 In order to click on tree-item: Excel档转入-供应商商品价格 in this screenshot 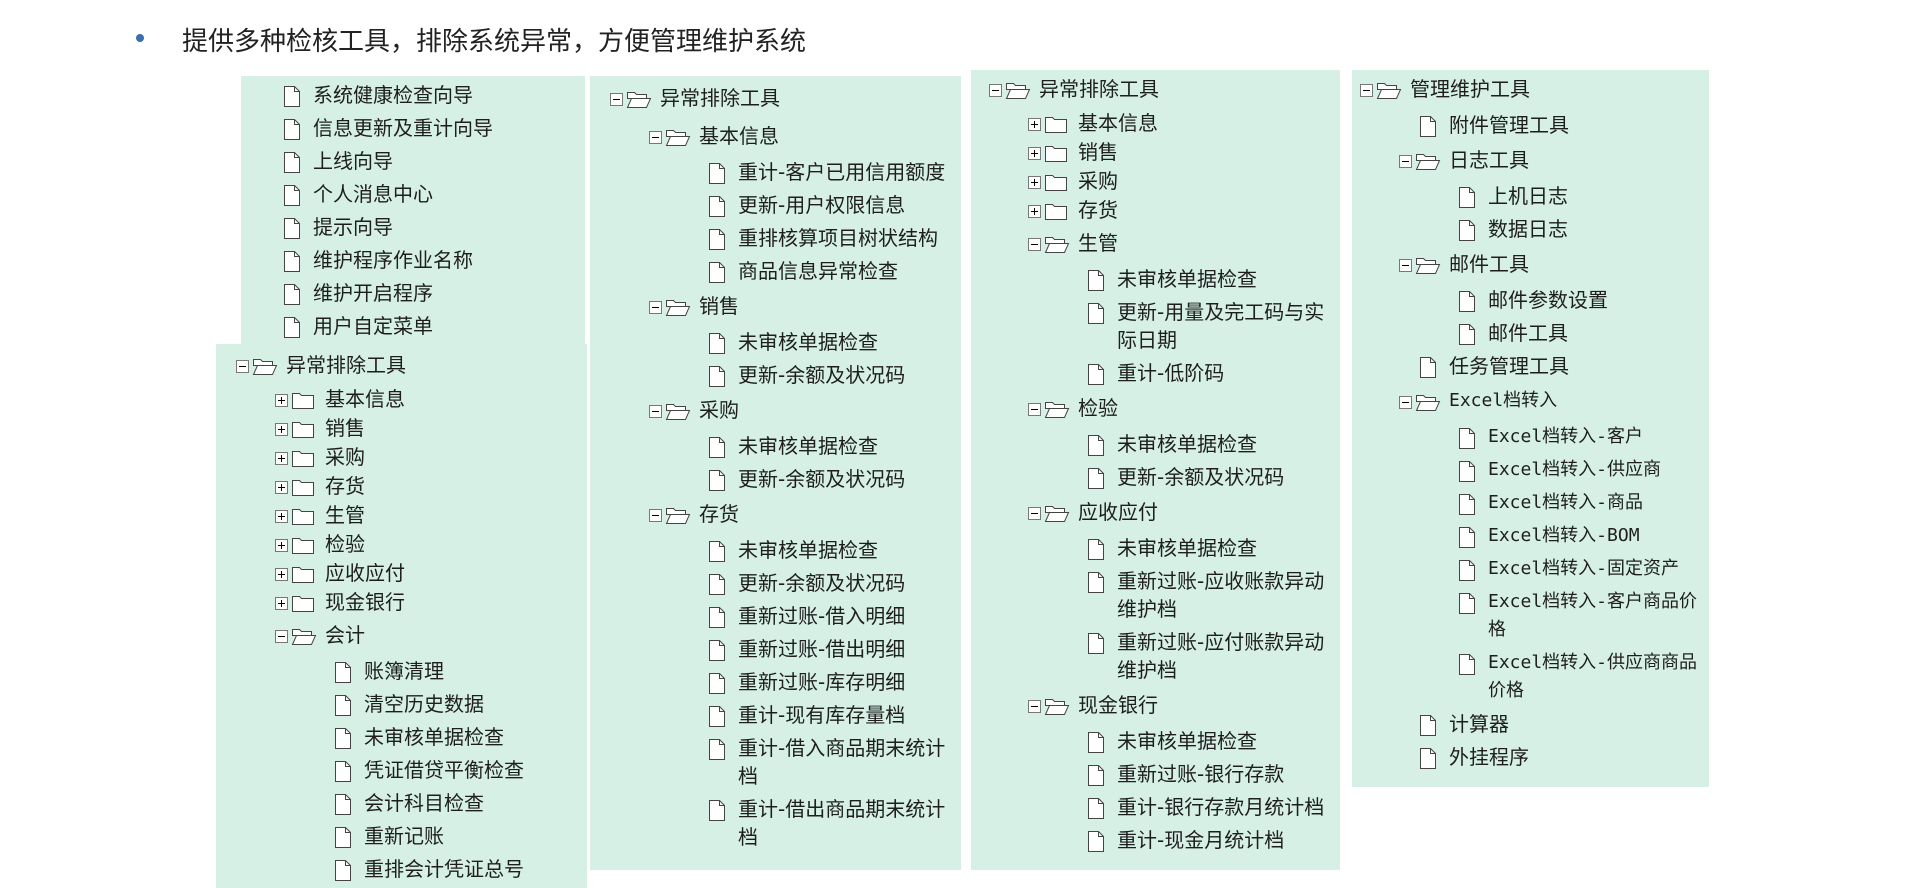, I will do `click(1527, 676)`.